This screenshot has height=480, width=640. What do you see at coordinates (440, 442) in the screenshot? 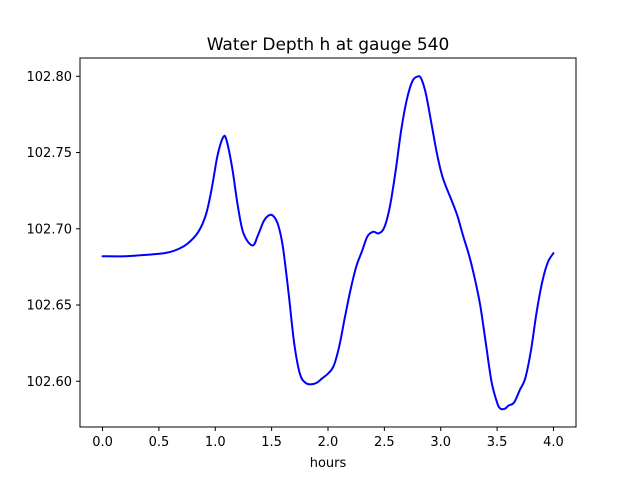
I see `x-tick-label: 3.0` at bounding box center [440, 442].